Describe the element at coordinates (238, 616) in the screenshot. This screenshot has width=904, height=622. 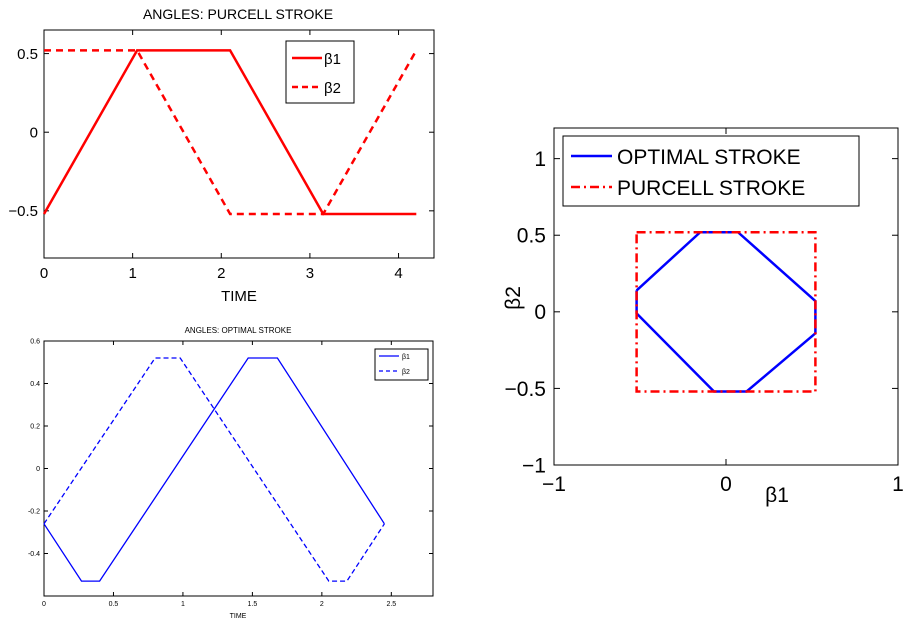
I see `optimal-xlabel: TIME` at that location.